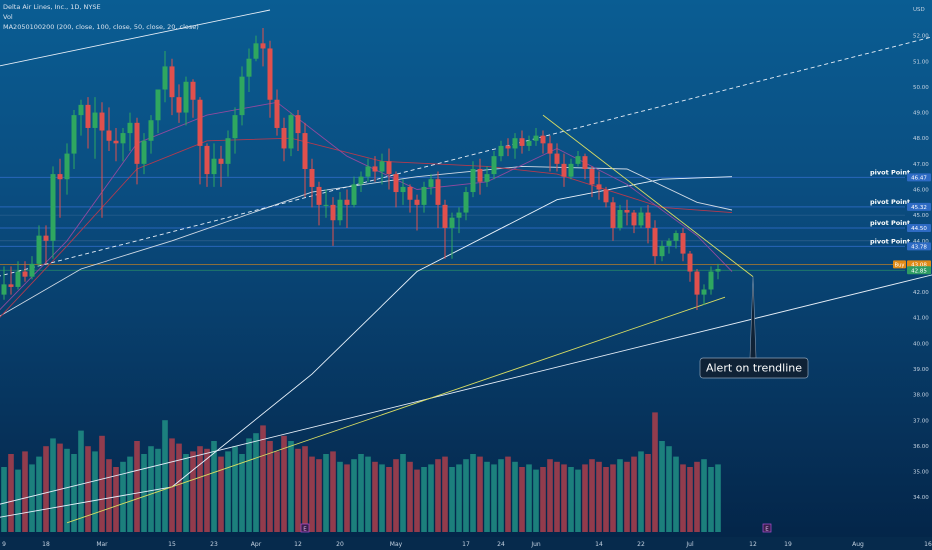 This screenshot has height=550, width=932. Describe the element at coordinates (921, 139) in the screenshot. I see `y-tick-label: 48.00` at that location.